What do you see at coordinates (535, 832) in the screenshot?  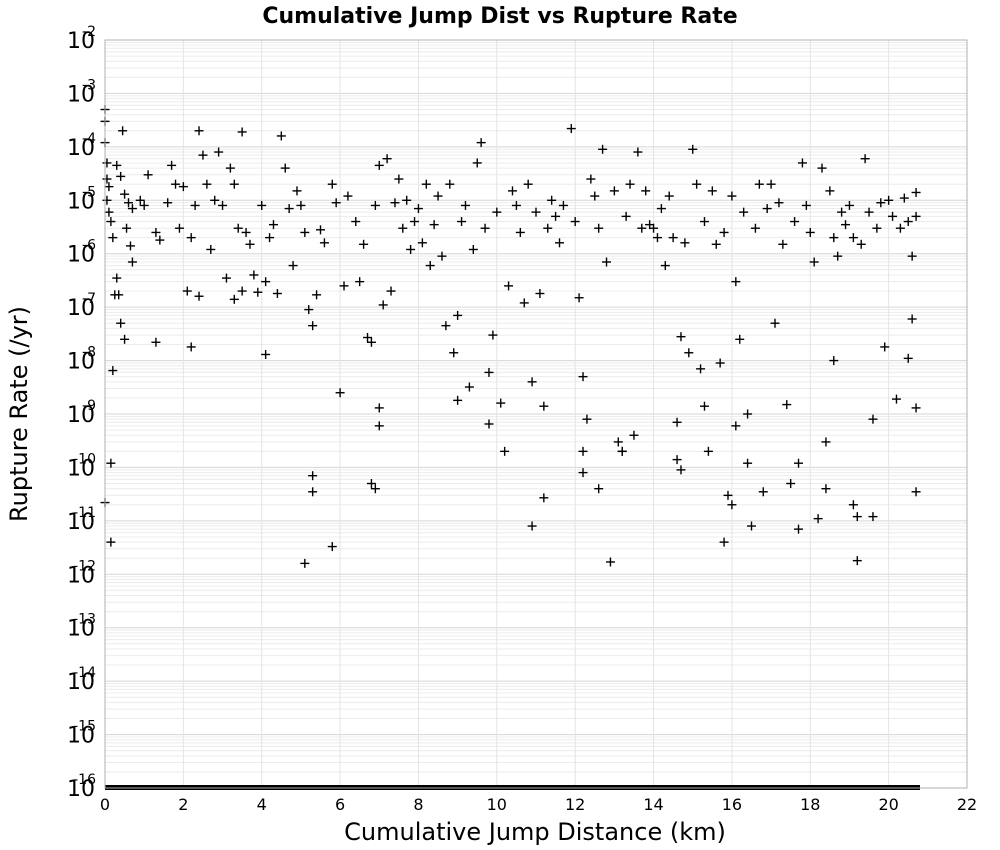 I see `x-axis-label: Cumulative Jump Distance (km)` at bounding box center [535, 832].